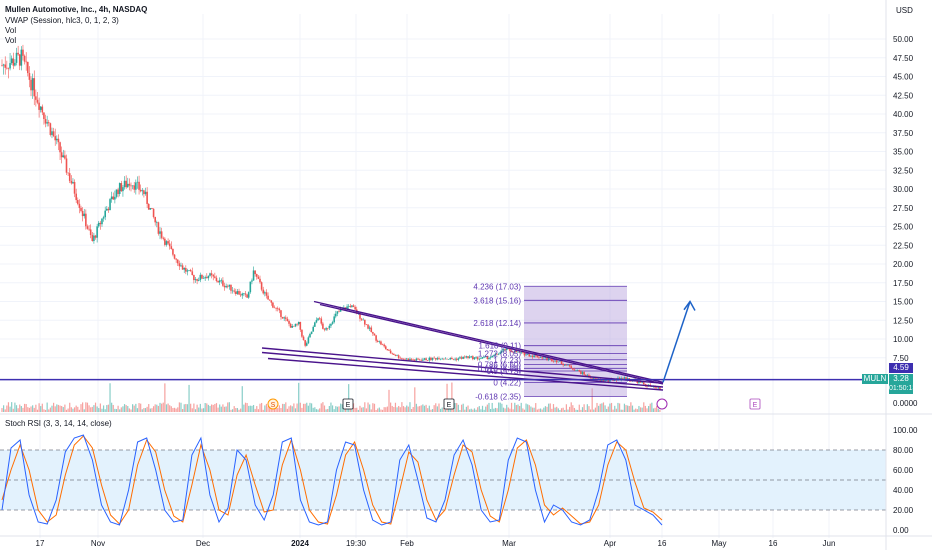 The width and height of the screenshot is (932, 555). I want to click on fib-level-label: 1.272 (8.05), so click(499, 354).